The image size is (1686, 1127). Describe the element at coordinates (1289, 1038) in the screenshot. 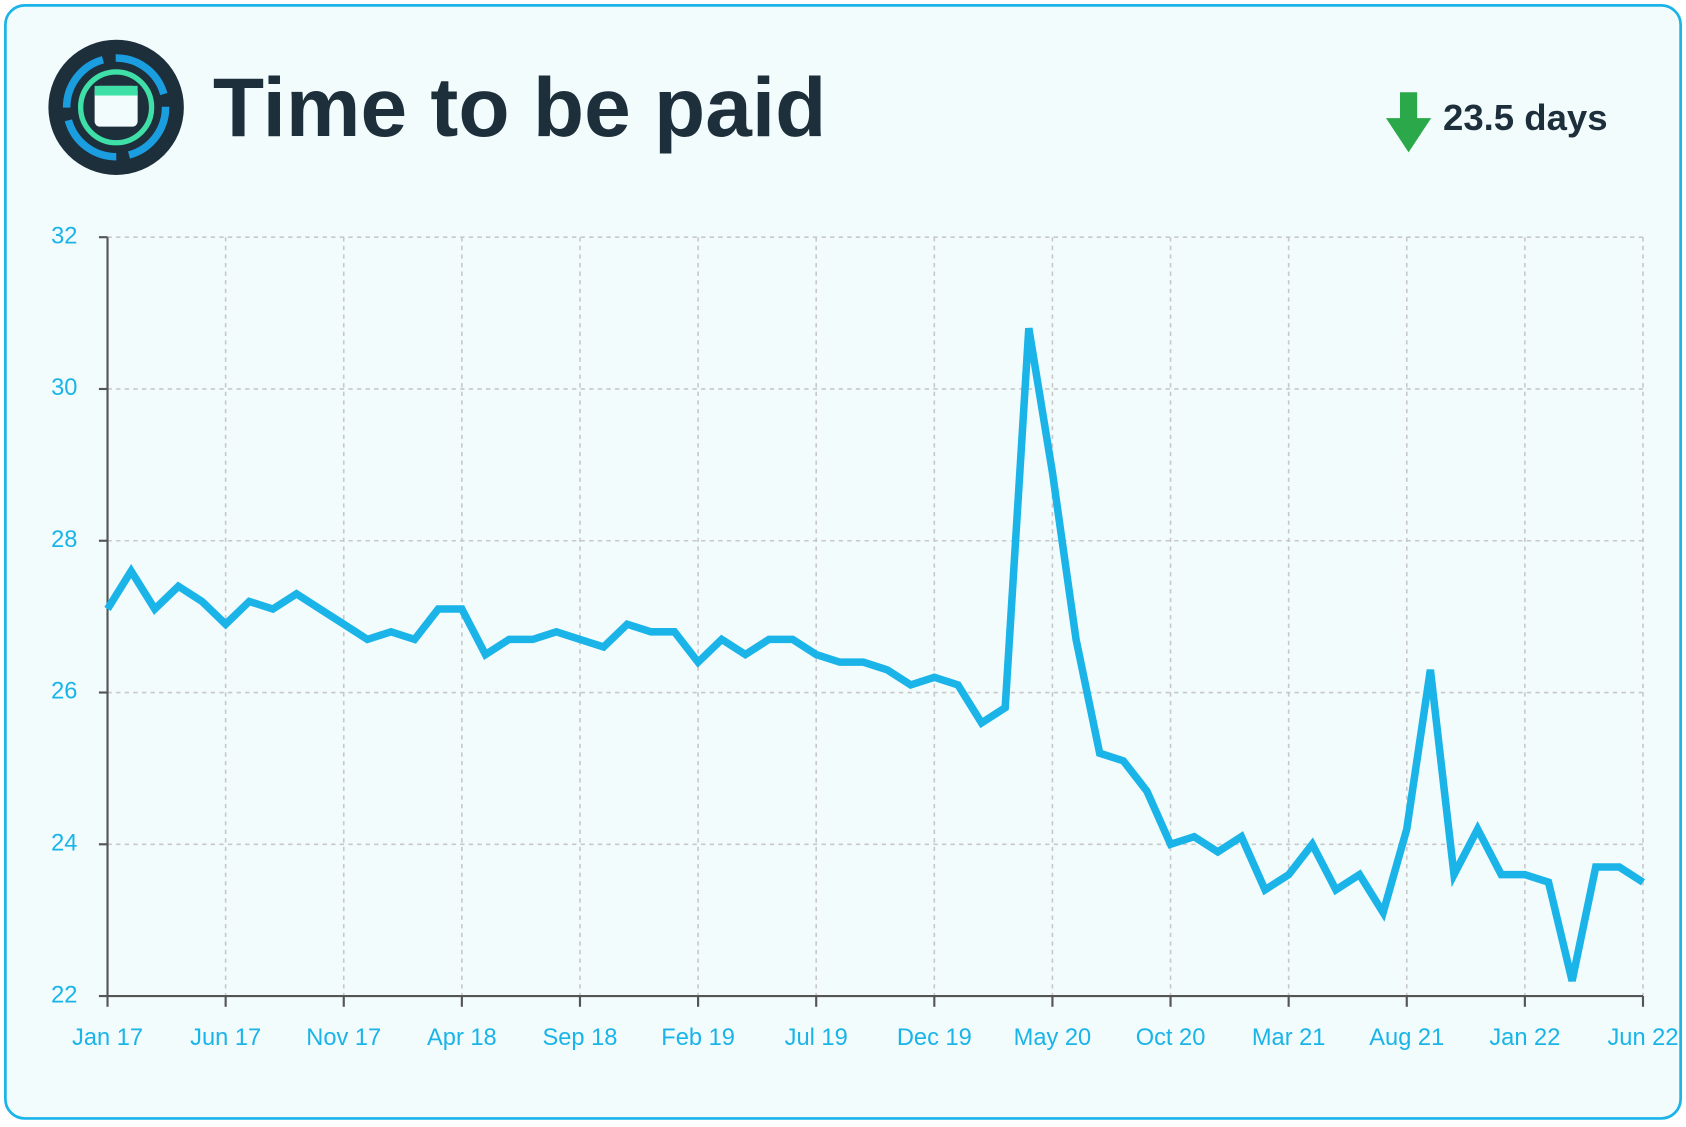

I see `x-tick-label: Mar 21` at that location.